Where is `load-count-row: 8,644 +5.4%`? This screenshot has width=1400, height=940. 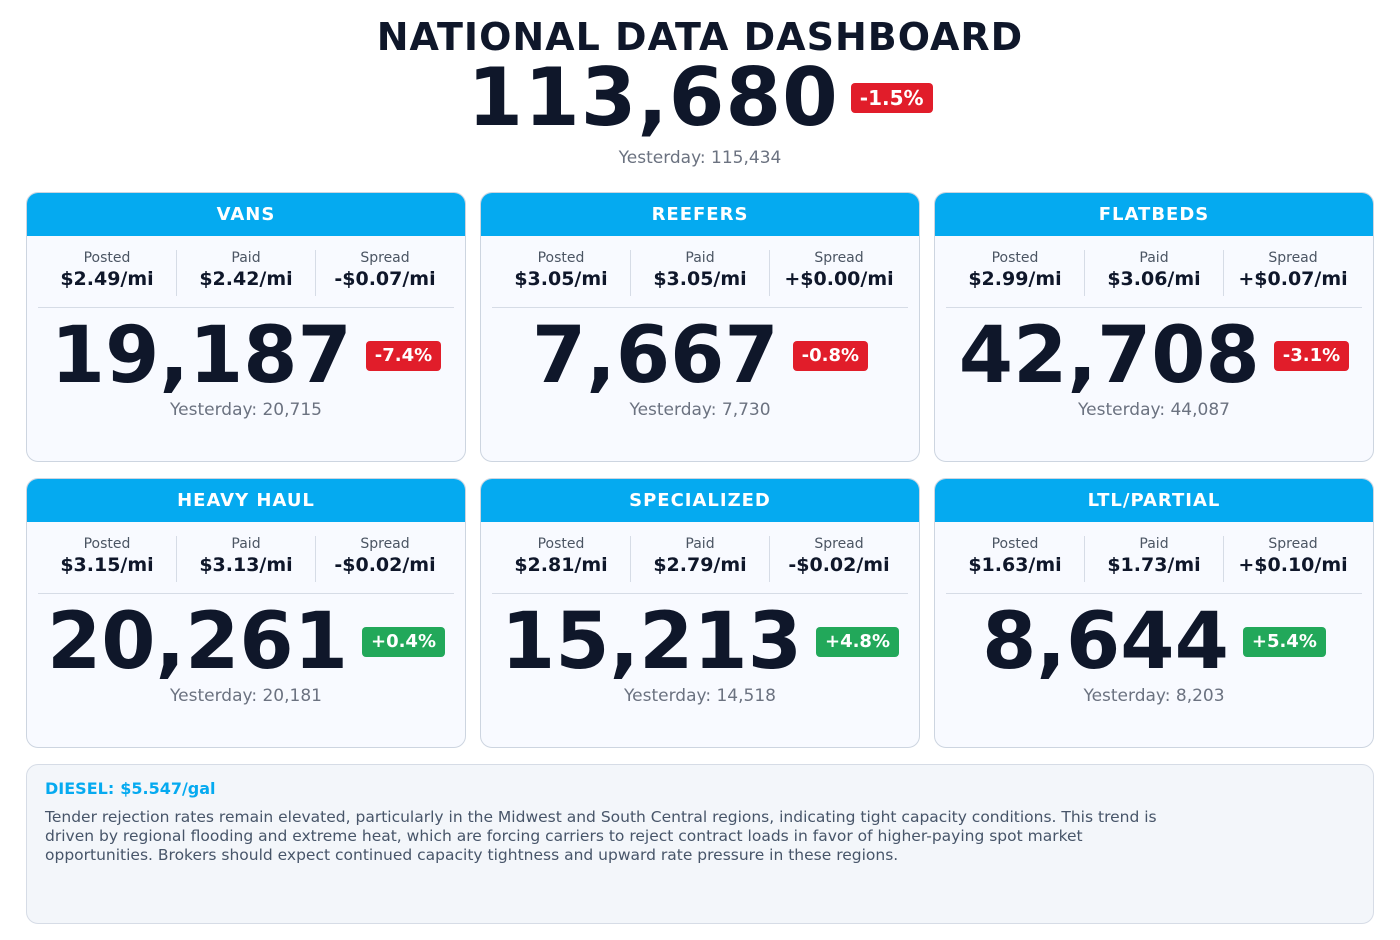 load-count-row: 8,644 +5.4% is located at coordinates (1154, 642).